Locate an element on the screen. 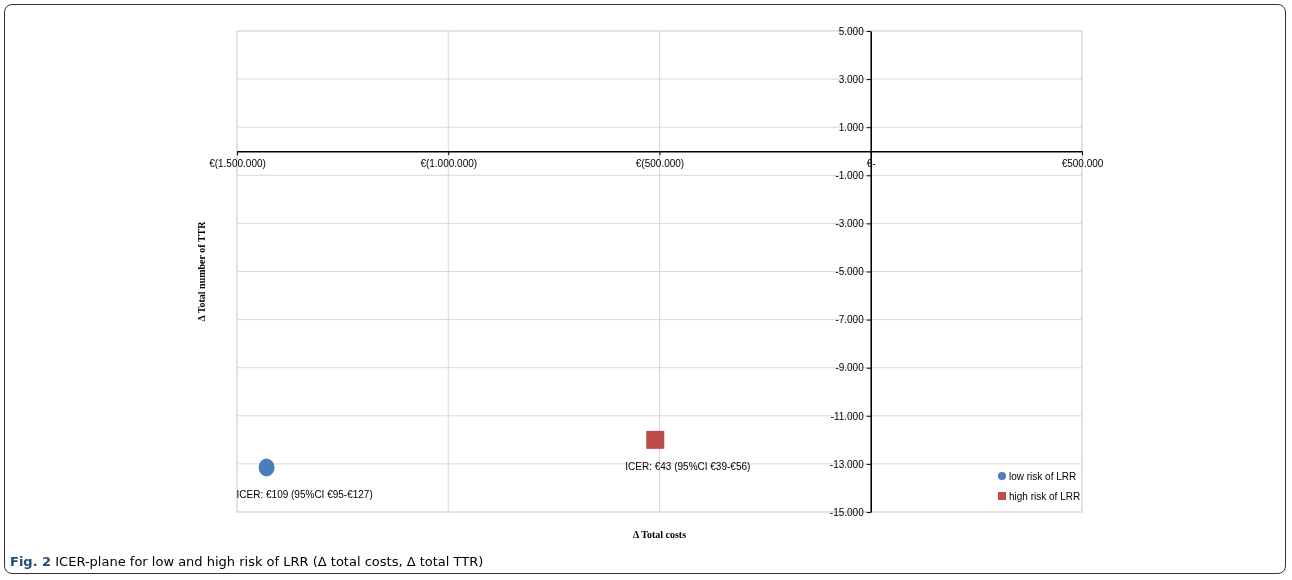  legend-label: high risk of LRR is located at coordinates (1045, 496).